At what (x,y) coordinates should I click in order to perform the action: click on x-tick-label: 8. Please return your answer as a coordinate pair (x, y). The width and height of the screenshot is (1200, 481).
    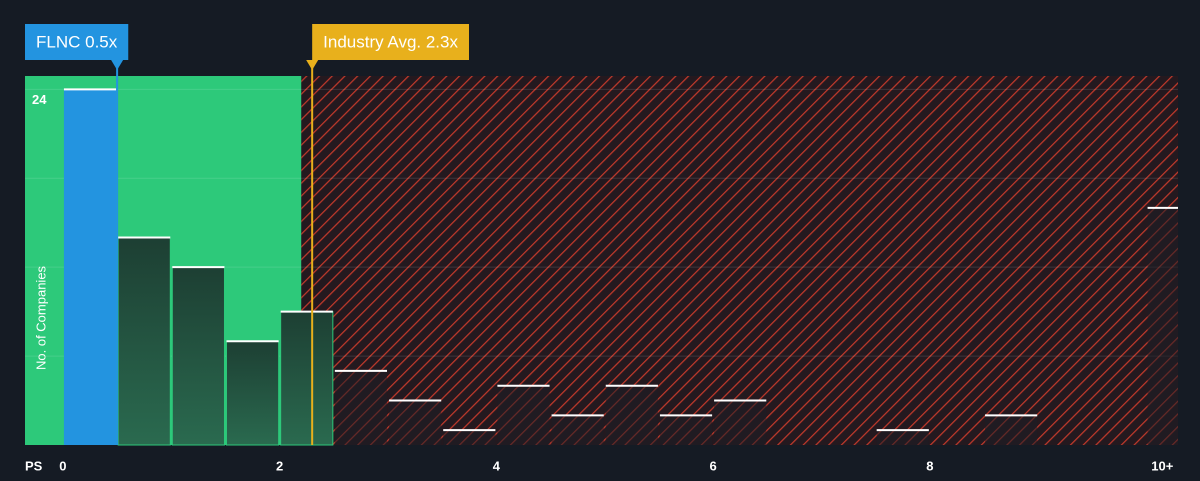
    Looking at the image, I should click on (929, 465).